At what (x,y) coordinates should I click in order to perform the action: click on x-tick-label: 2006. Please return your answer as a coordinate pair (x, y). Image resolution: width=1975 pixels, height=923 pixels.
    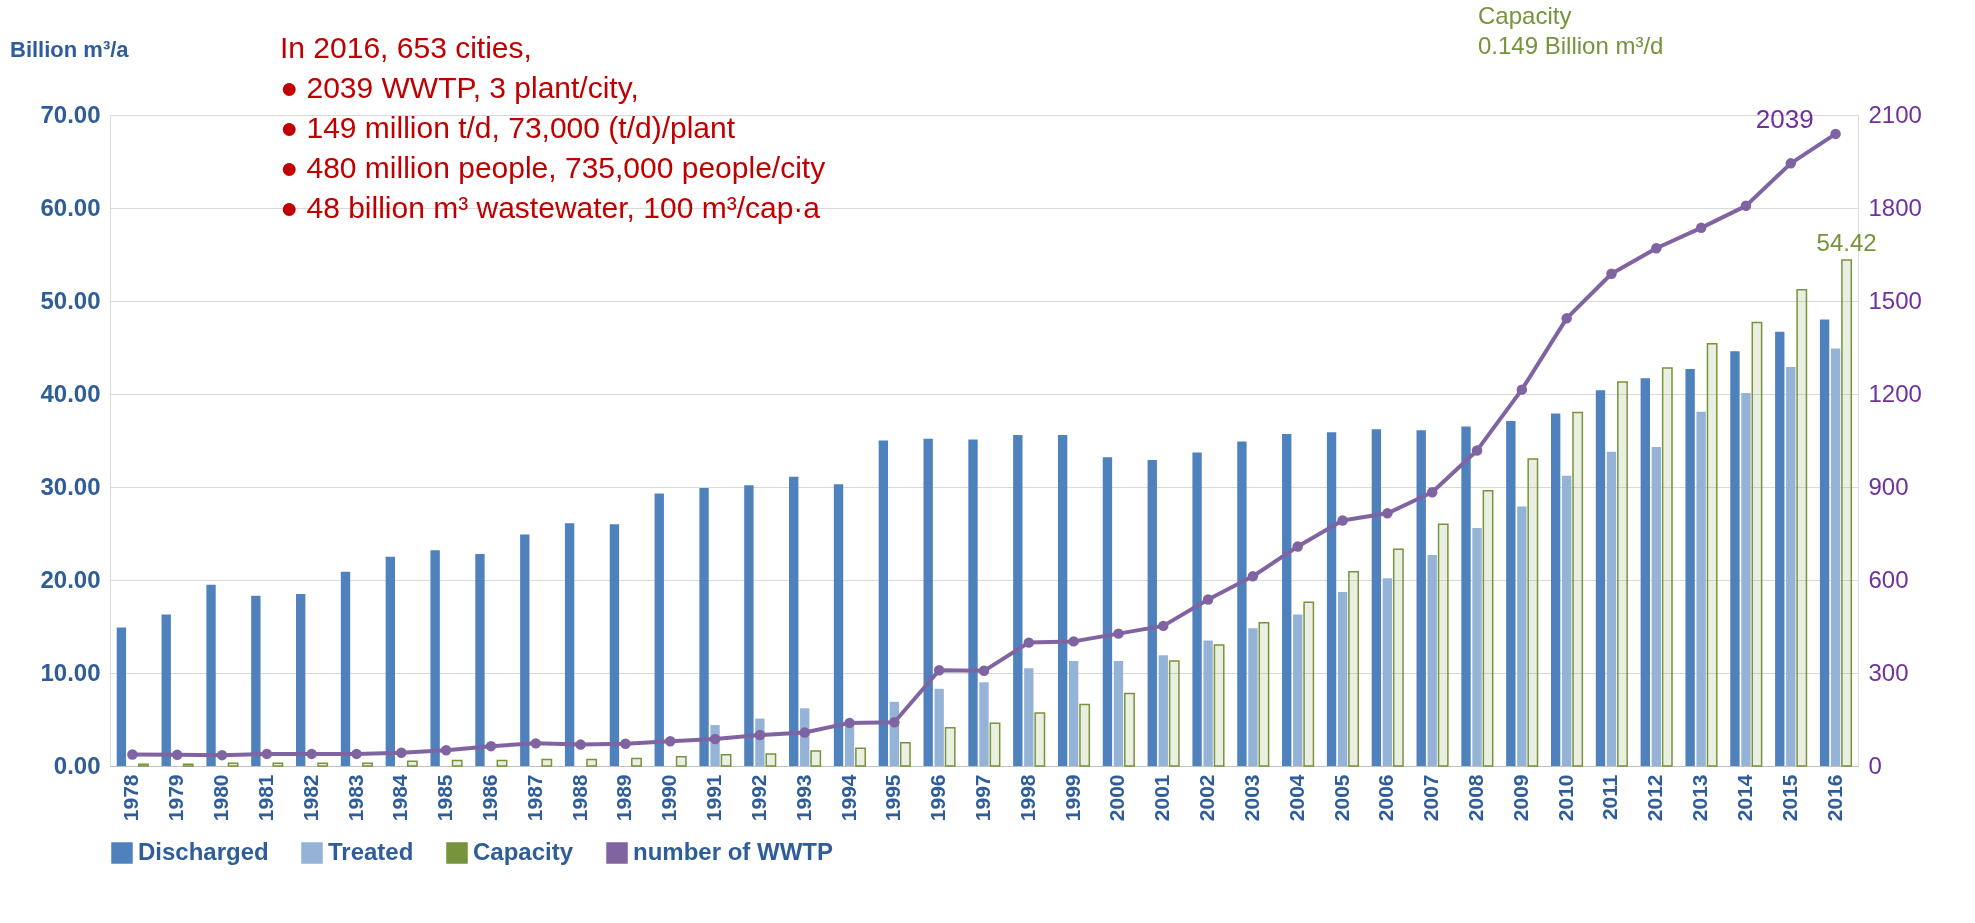
    Looking at the image, I should click on (1386, 798).